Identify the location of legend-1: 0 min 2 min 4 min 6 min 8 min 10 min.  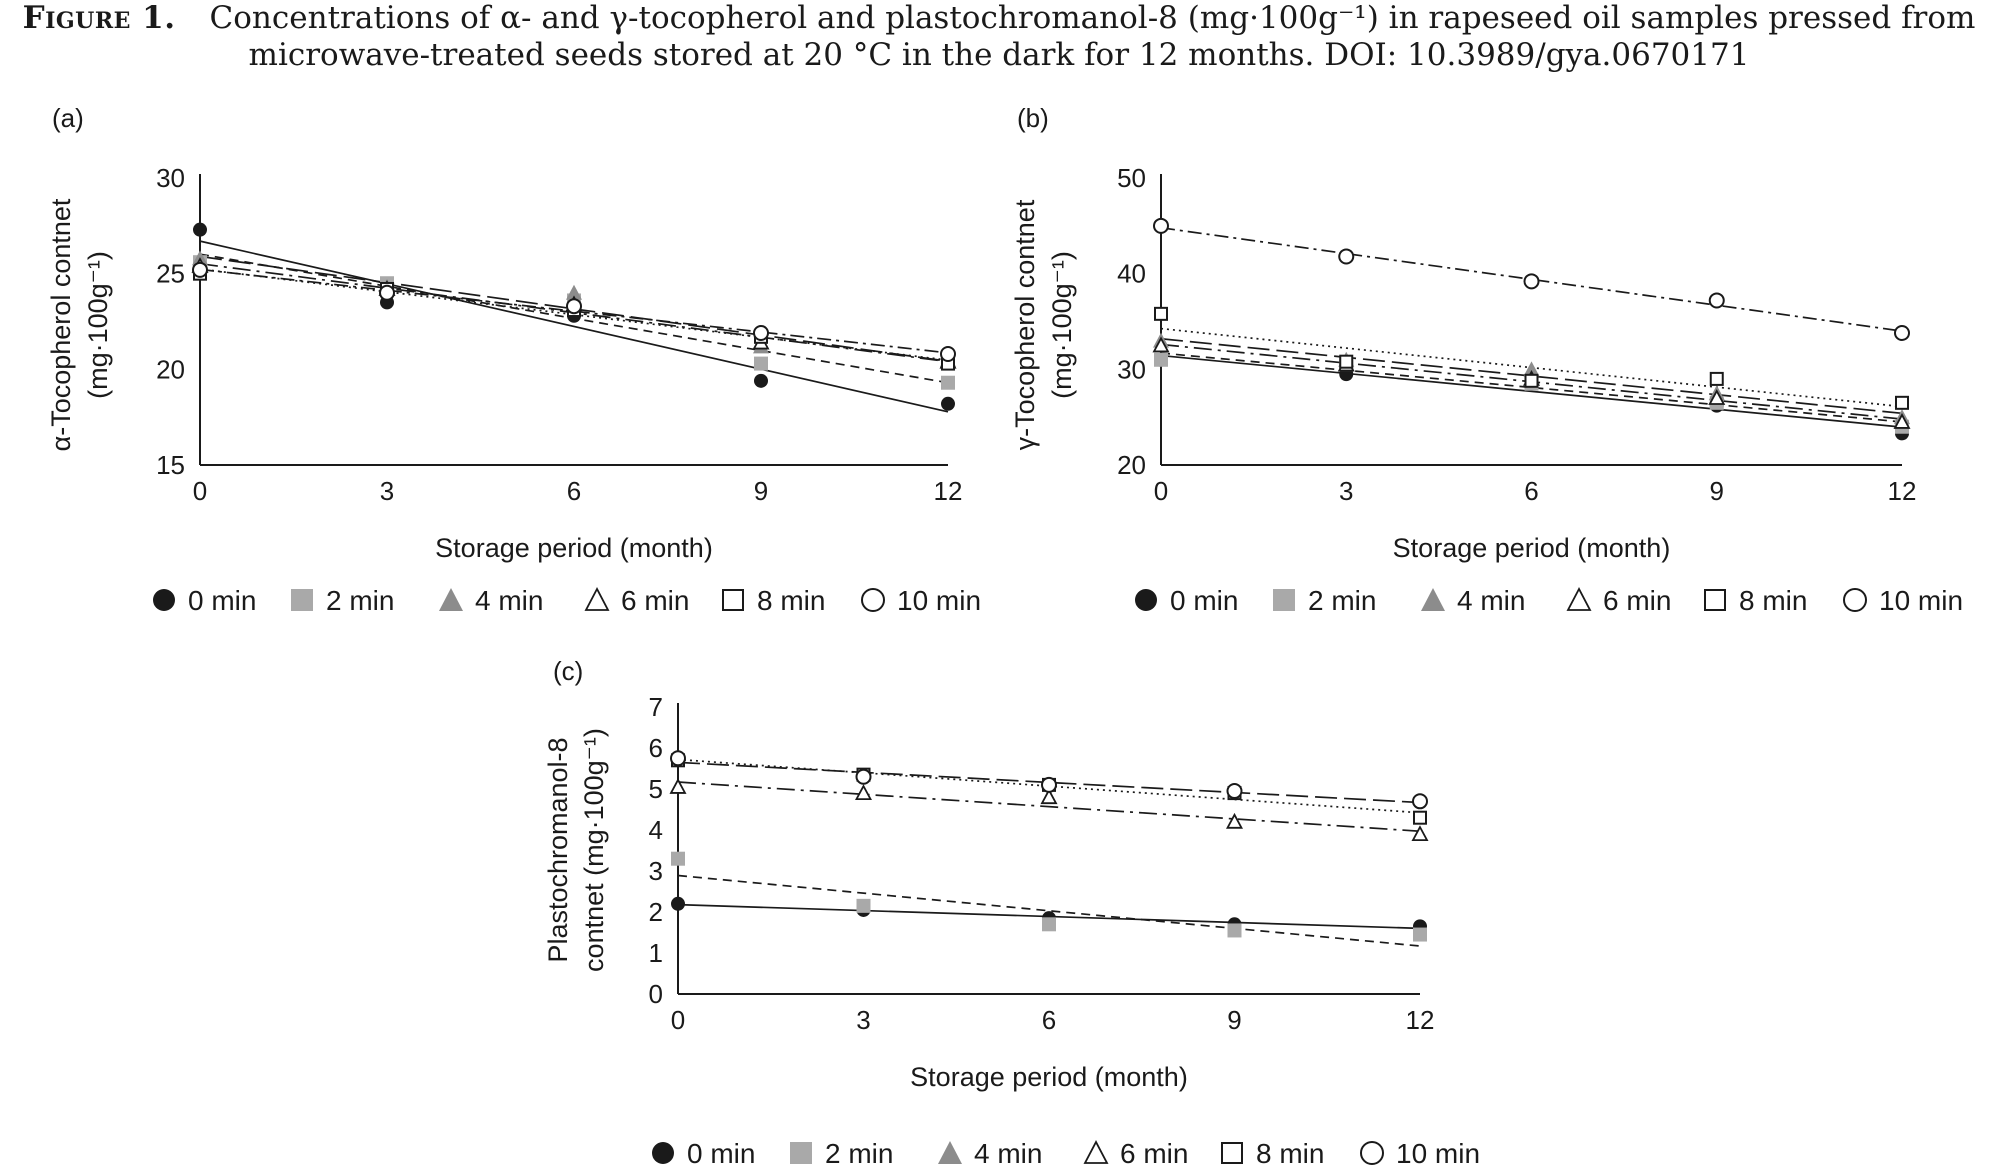
(567, 600).